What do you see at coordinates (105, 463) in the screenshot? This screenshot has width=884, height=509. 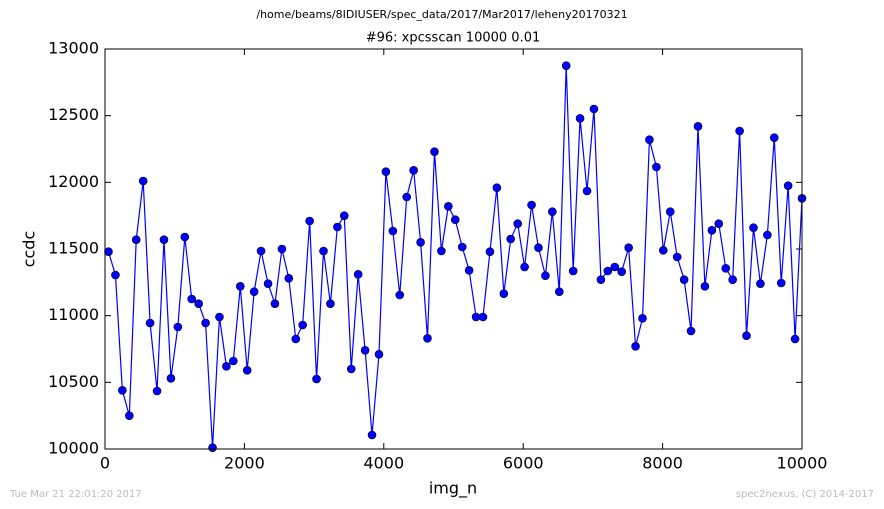 I see `x-tick-label: 0` at bounding box center [105, 463].